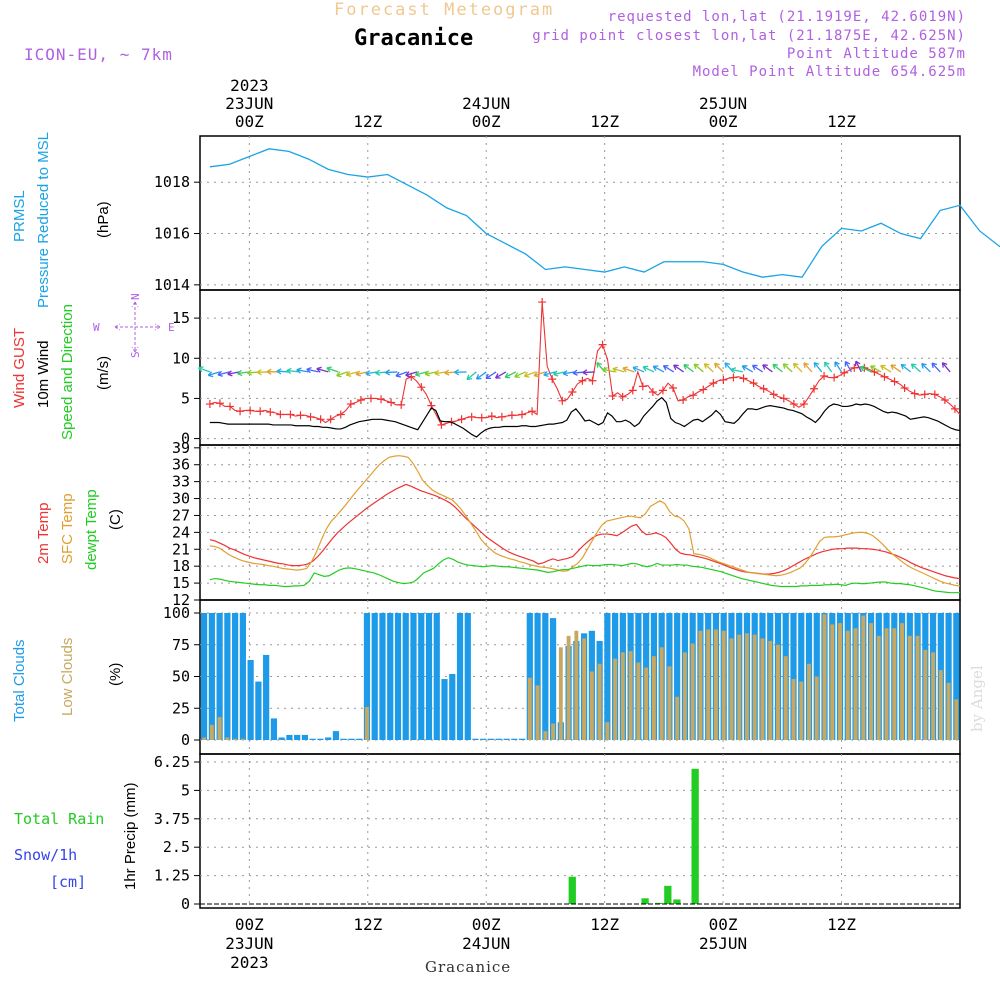 This screenshot has height=1000, width=1000. What do you see at coordinates (604, 213) in the screenshot?
I see `pressure-line` at bounding box center [604, 213].